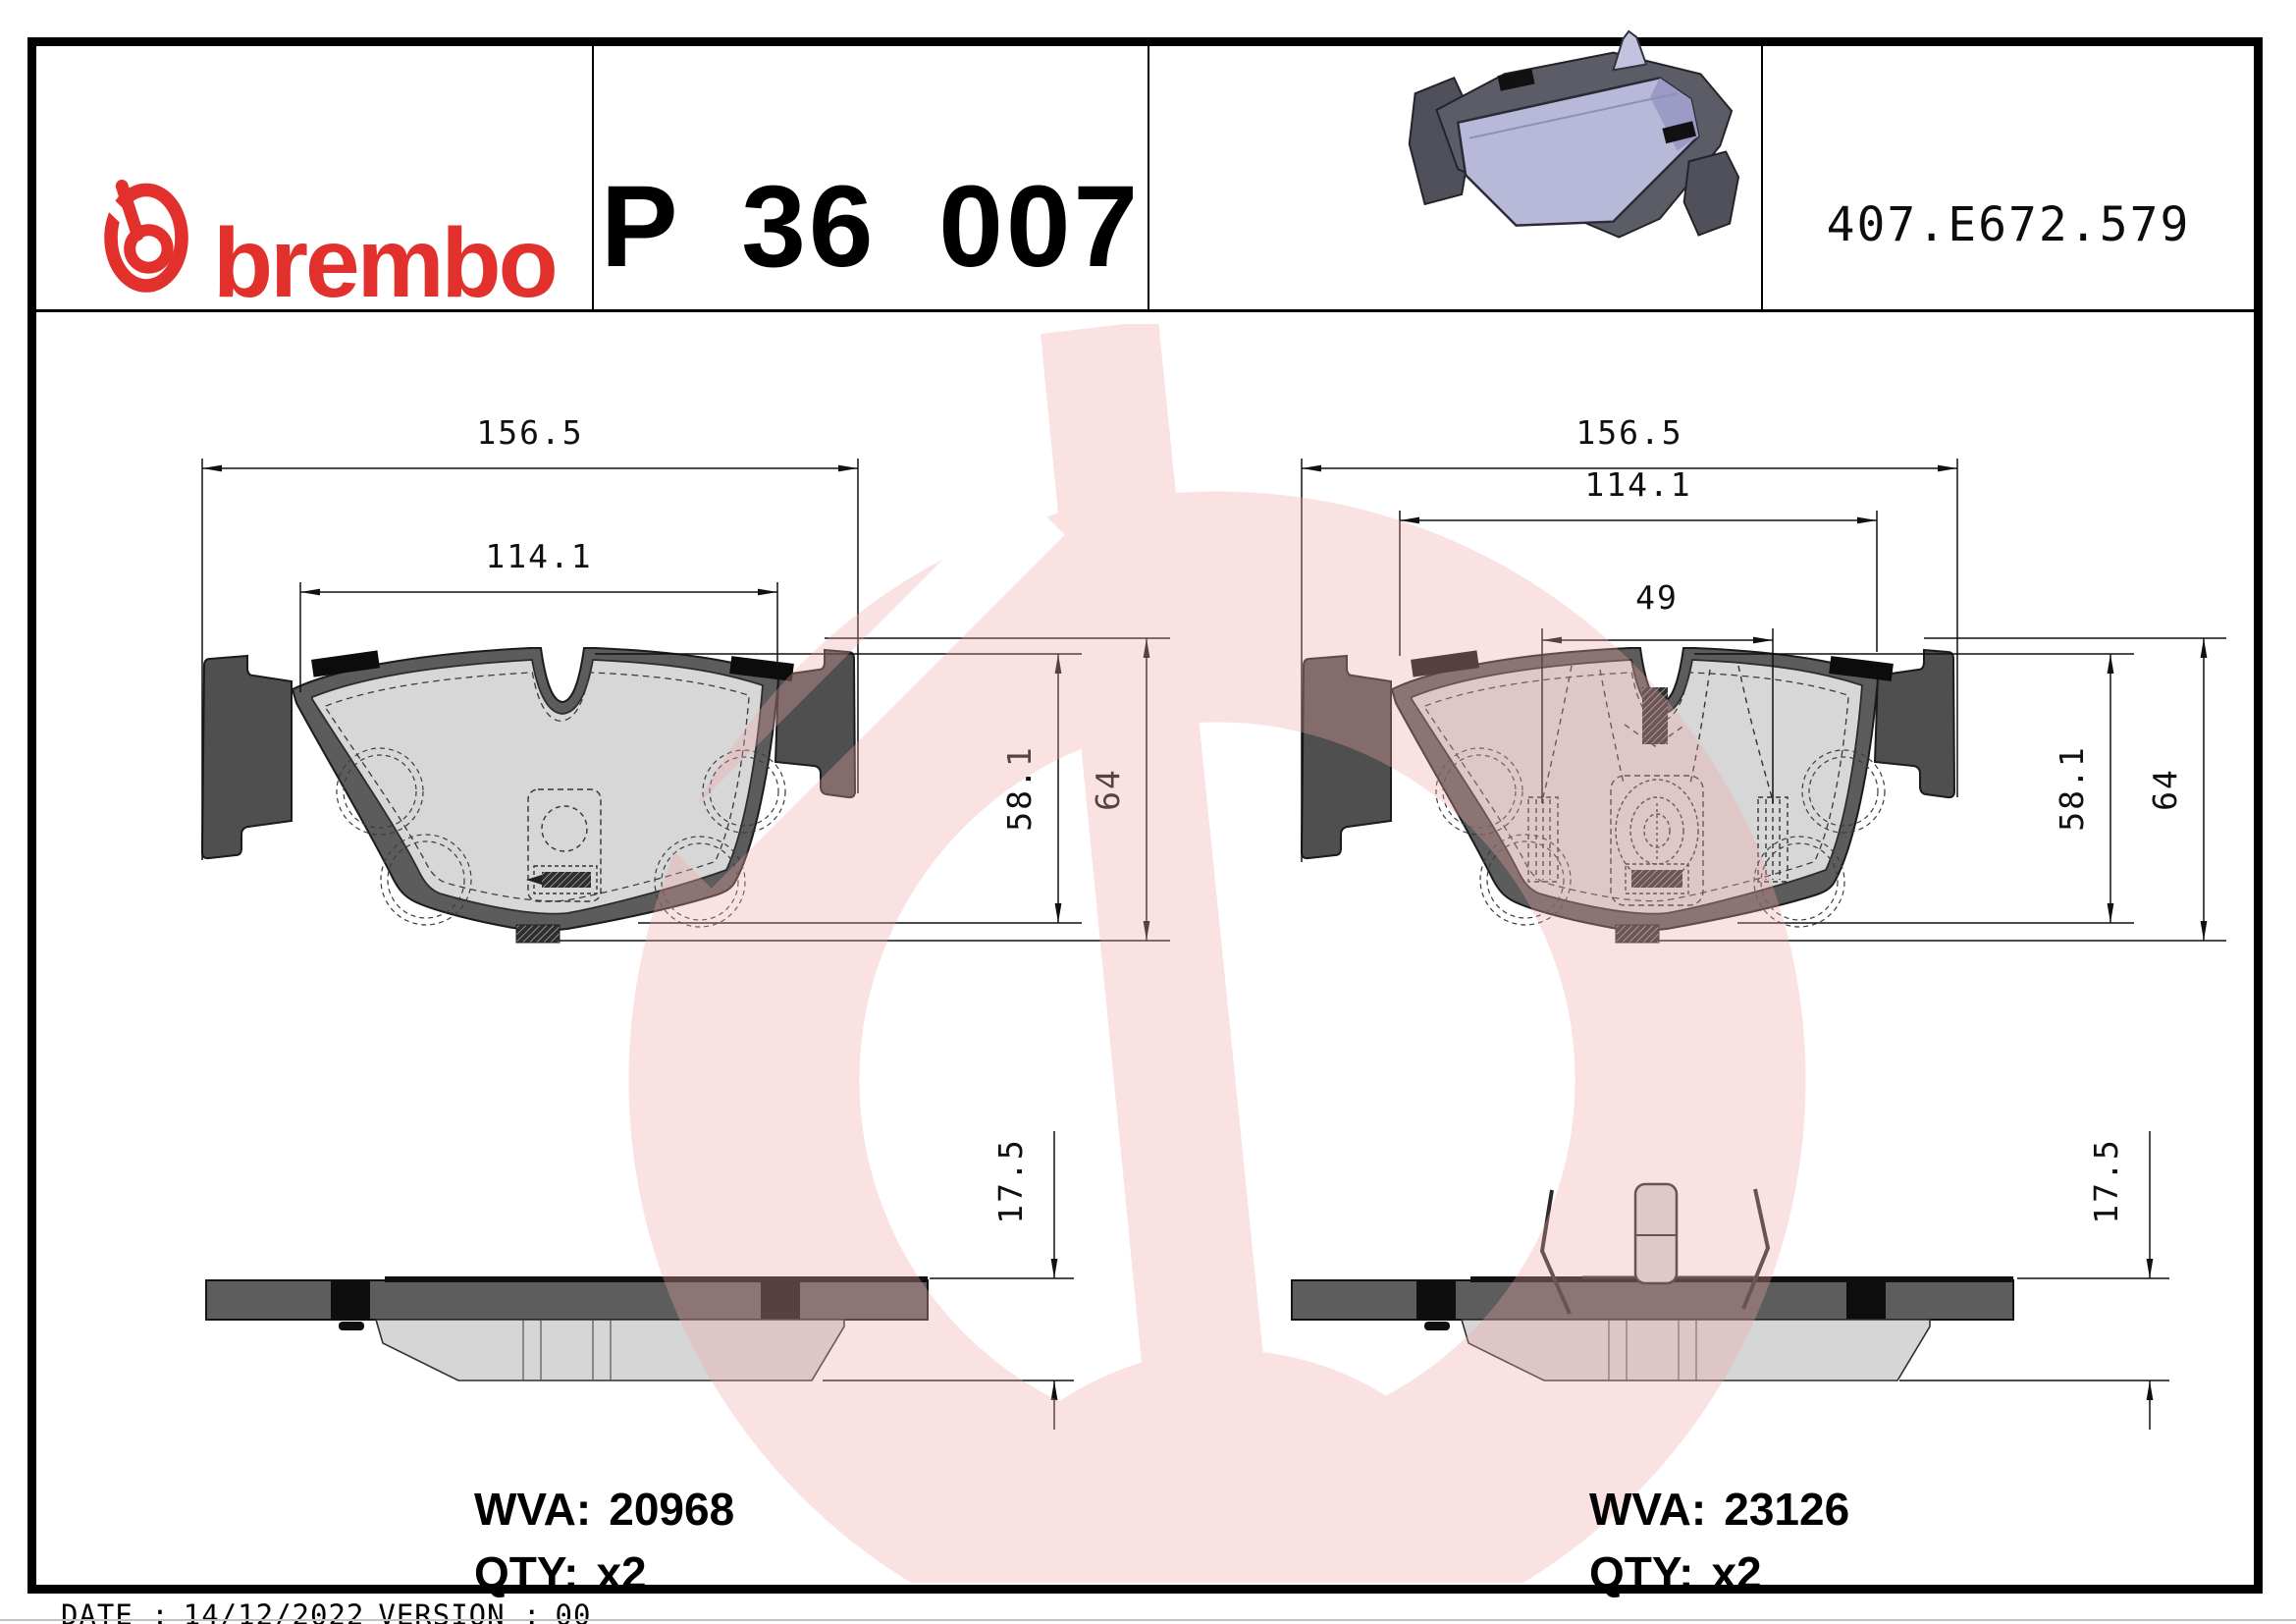  I want to click on left-qty-value: x2, so click(621, 1573).